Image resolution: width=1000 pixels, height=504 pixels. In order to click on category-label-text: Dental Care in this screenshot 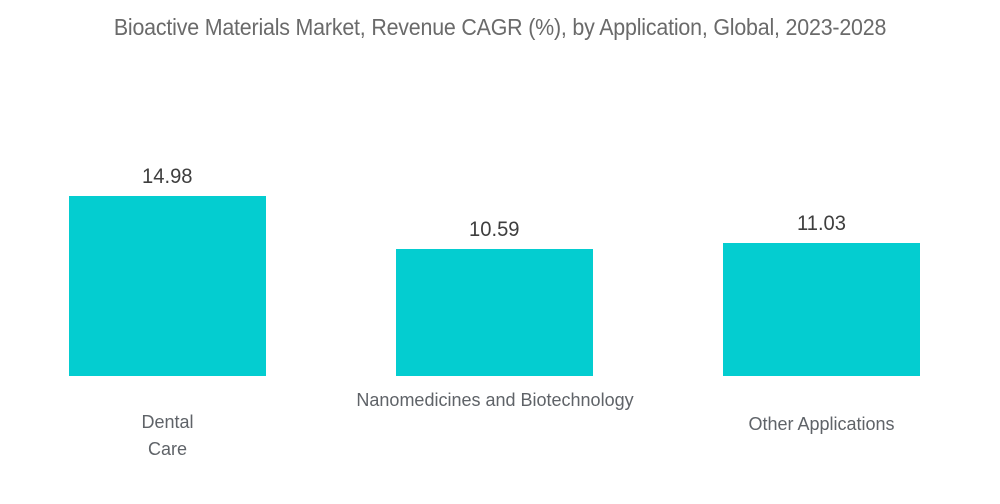, I will do `click(167, 435)`.